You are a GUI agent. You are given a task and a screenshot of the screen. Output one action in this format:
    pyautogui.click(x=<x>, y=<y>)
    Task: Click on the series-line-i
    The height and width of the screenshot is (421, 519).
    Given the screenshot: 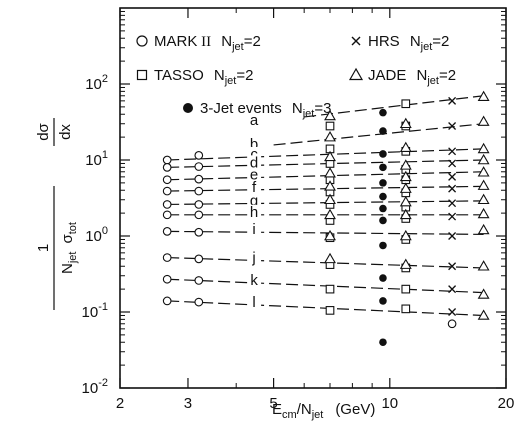 What is the action you would take?
    pyautogui.click(x=325, y=232)
    